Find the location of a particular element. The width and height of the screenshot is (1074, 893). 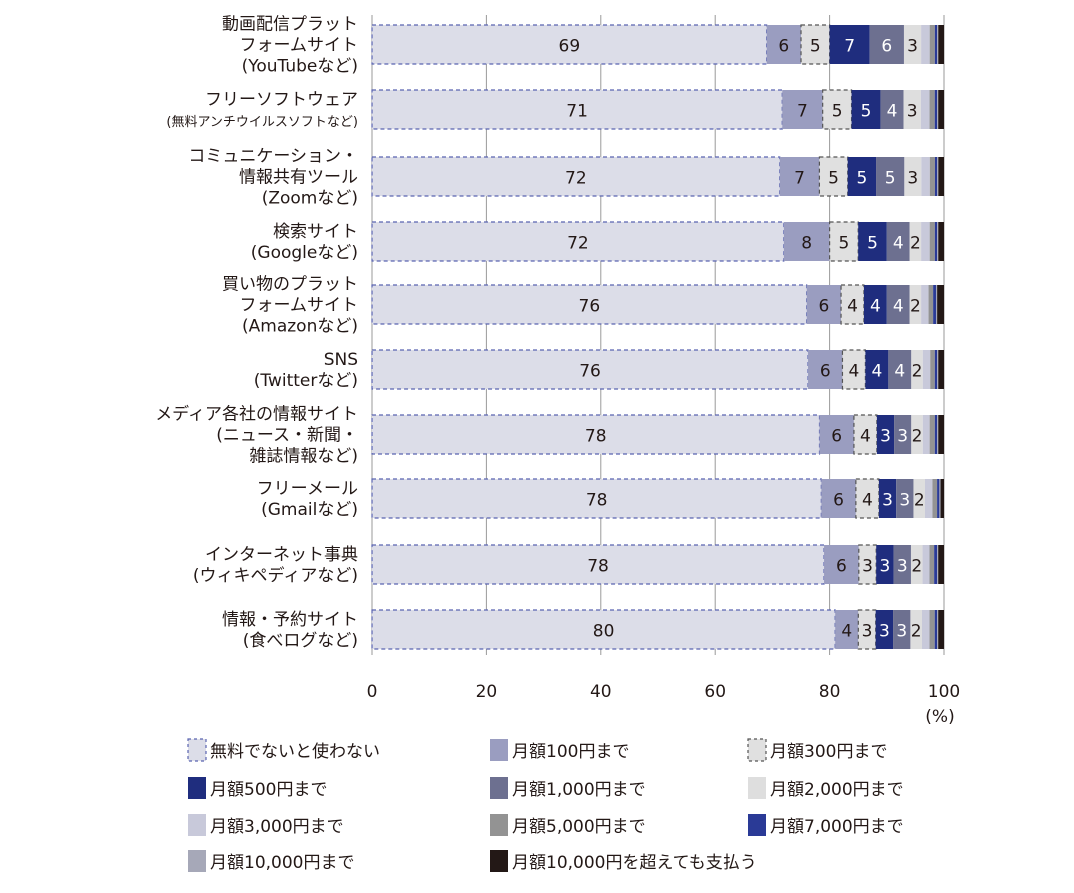

data-label: 69 is located at coordinates (570, 47).